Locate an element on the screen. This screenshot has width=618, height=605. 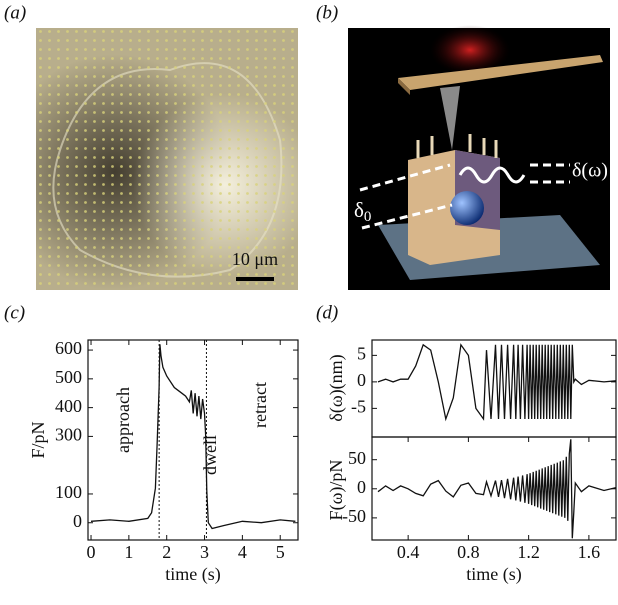
x-tick-label: 0.4 is located at coordinates (408, 552).